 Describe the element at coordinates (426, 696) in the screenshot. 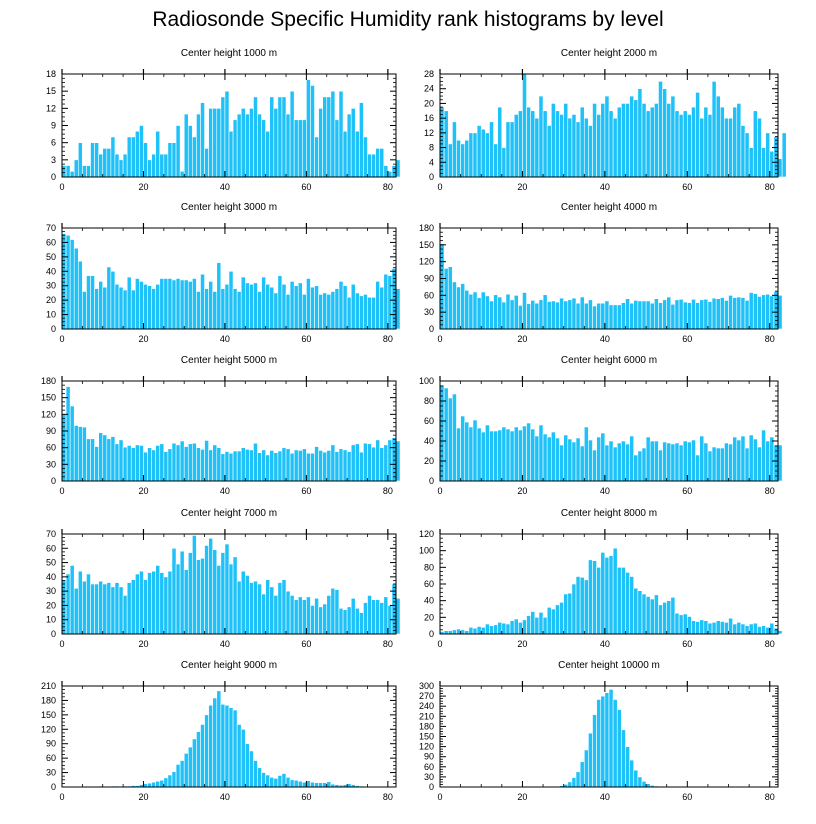

I see `y-tick-label: 270` at that location.